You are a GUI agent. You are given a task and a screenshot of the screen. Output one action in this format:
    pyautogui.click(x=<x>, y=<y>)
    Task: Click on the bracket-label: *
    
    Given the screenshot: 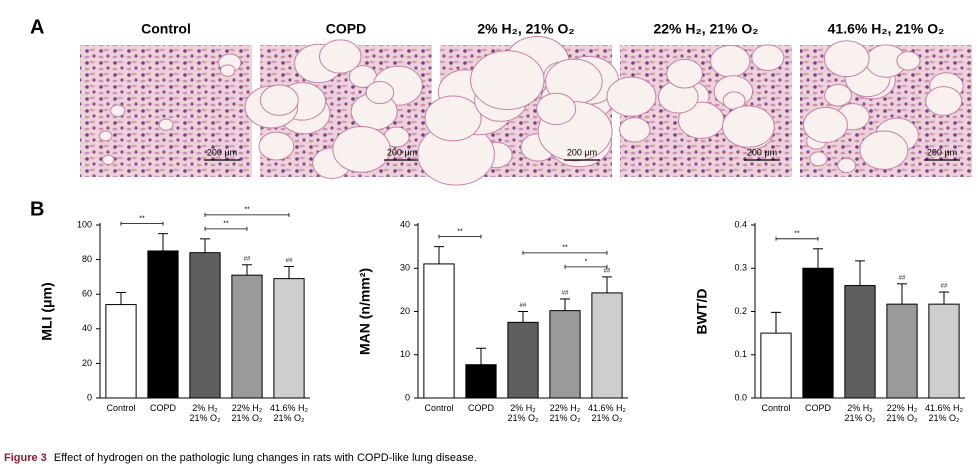 What is the action you would take?
    pyautogui.click(x=586, y=262)
    